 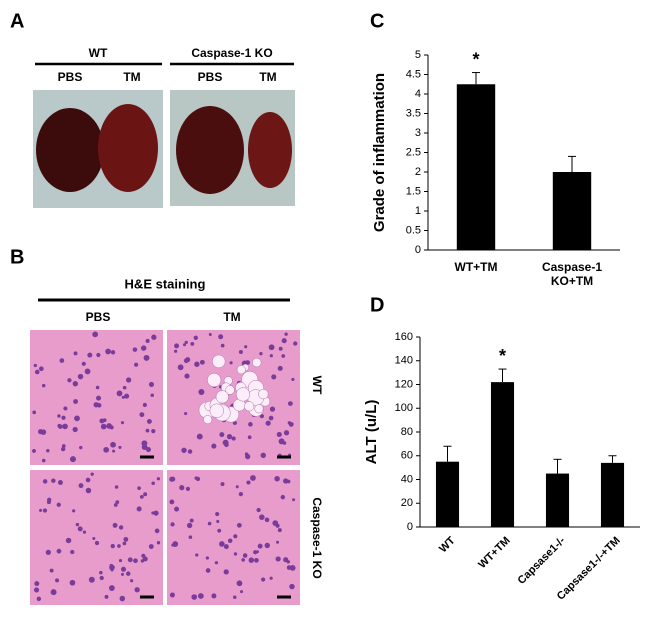 I want to click on y-tick-label: 100, so click(x=404, y=408).